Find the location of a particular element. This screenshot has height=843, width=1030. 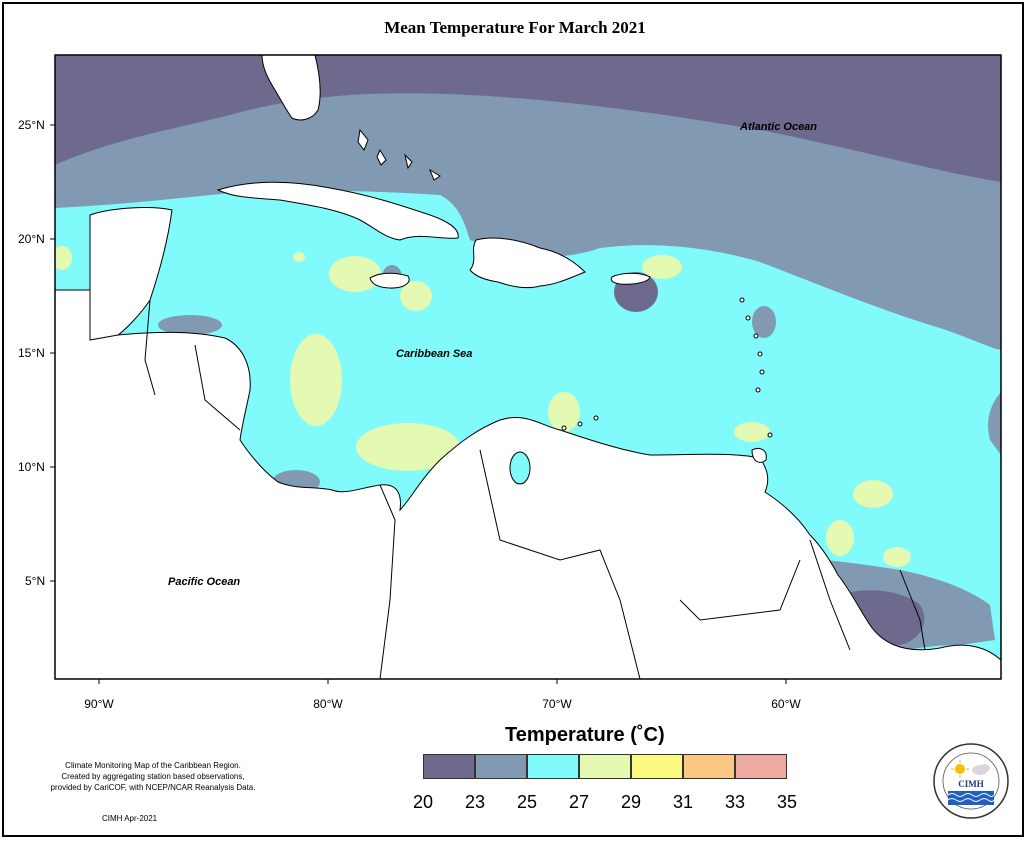

waves-icon is located at coordinates (971, 798).